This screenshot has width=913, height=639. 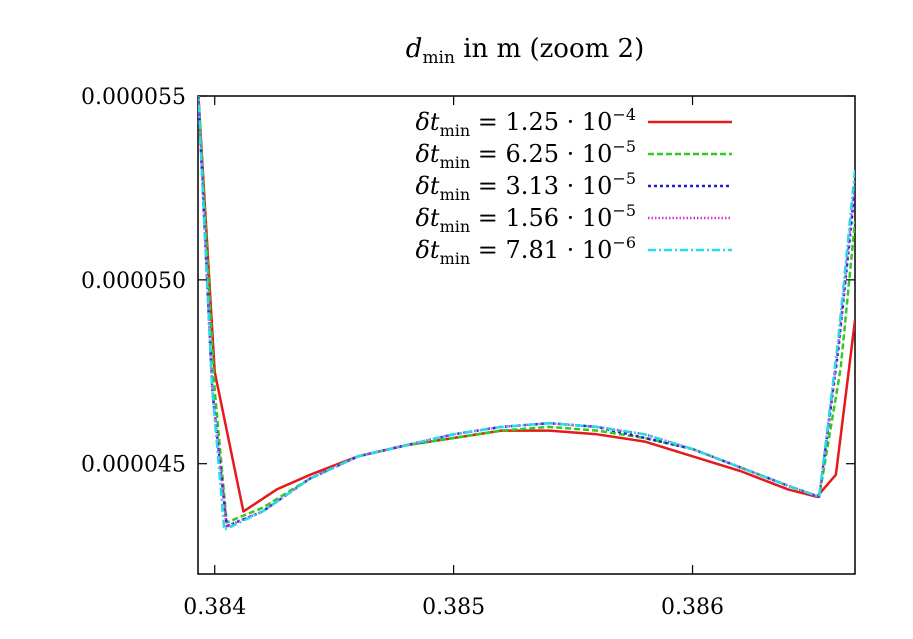 What do you see at coordinates (525, 186) in the screenshot?
I see `legend-label: δtmin = 3.13 · 10−5` at bounding box center [525, 186].